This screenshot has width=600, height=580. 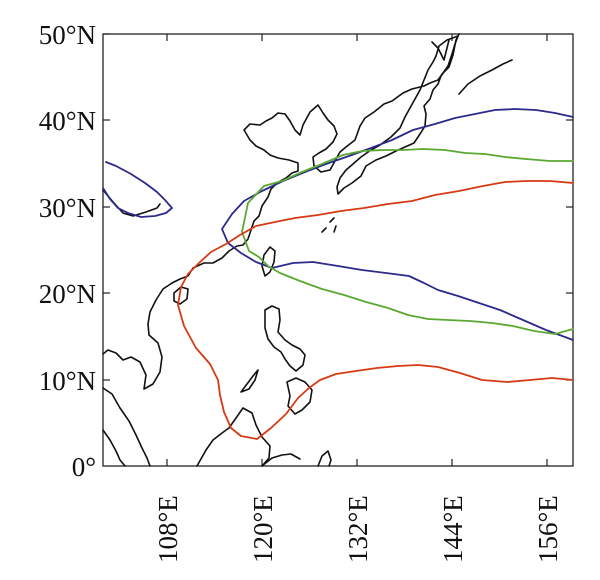 What do you see at coordinates (168, 529) in the screenshot?
I see `lon-label-108: 108°E` at bounding box center [168, 529].